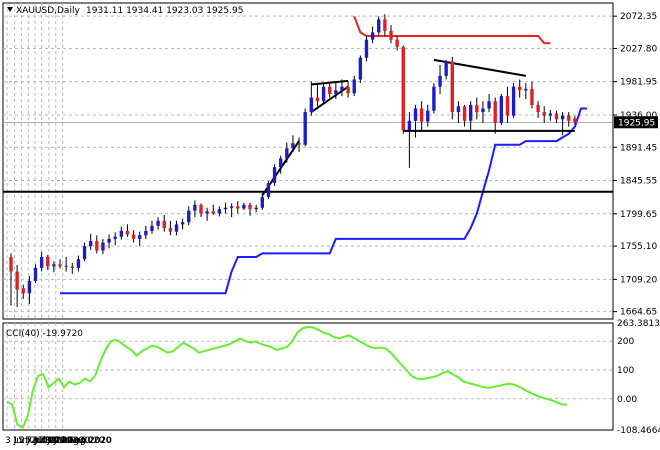  I want to click on date-tick-label: 17 Jul 2020, so click(58, 441).